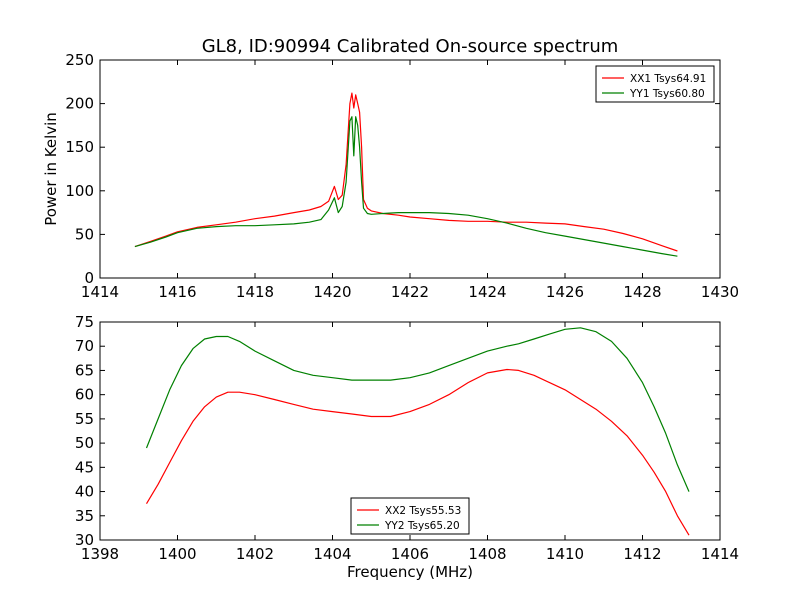  I want to click on x-tick-label: 1398, so click(100, 554).